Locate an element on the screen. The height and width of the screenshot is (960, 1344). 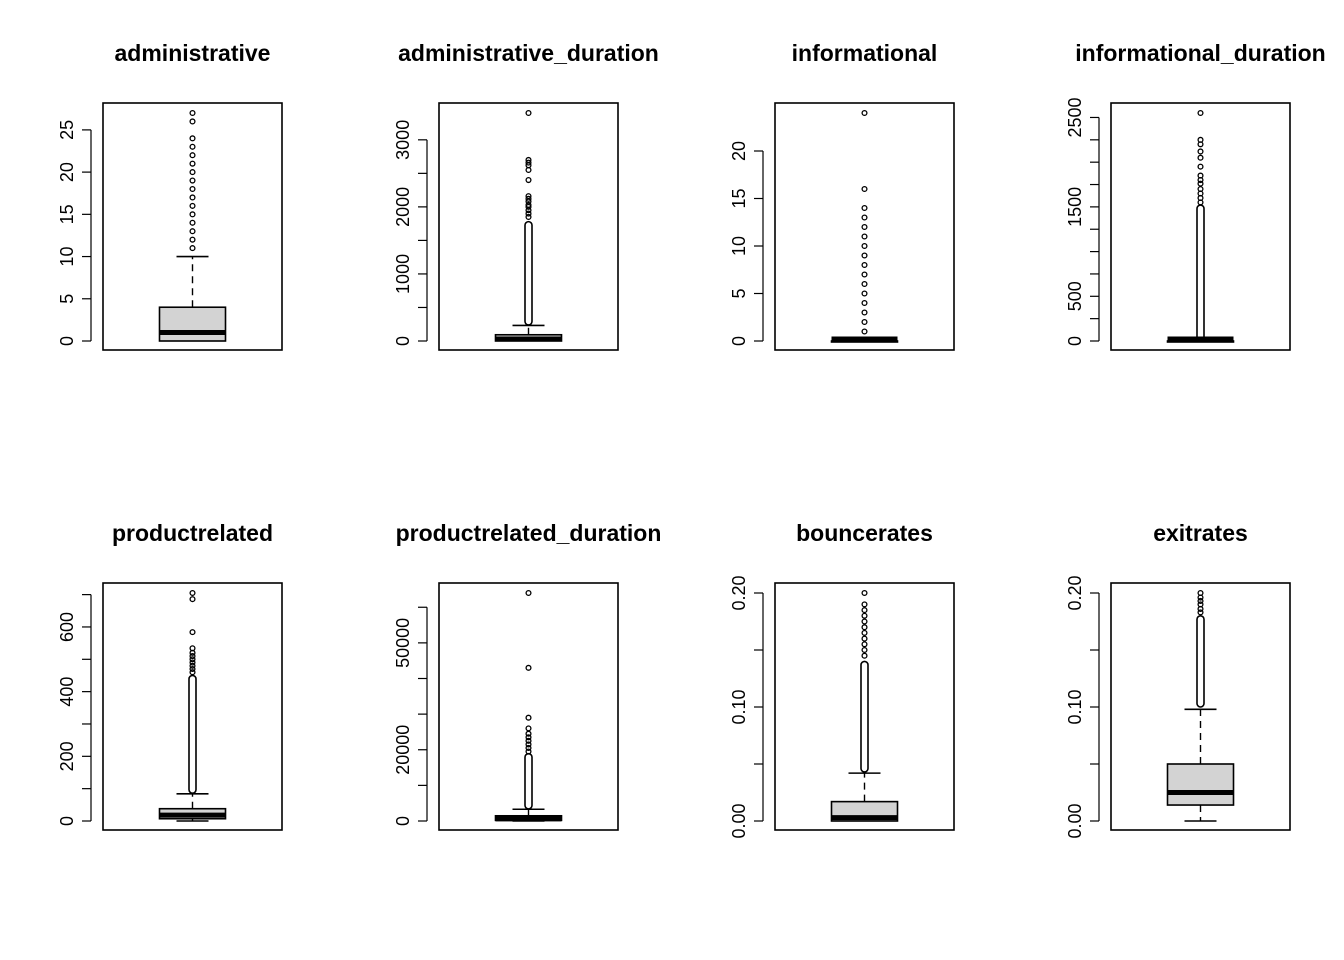
boxplot-panel: productrelated 0 200 400 600 is located at coordinates (170, 675).